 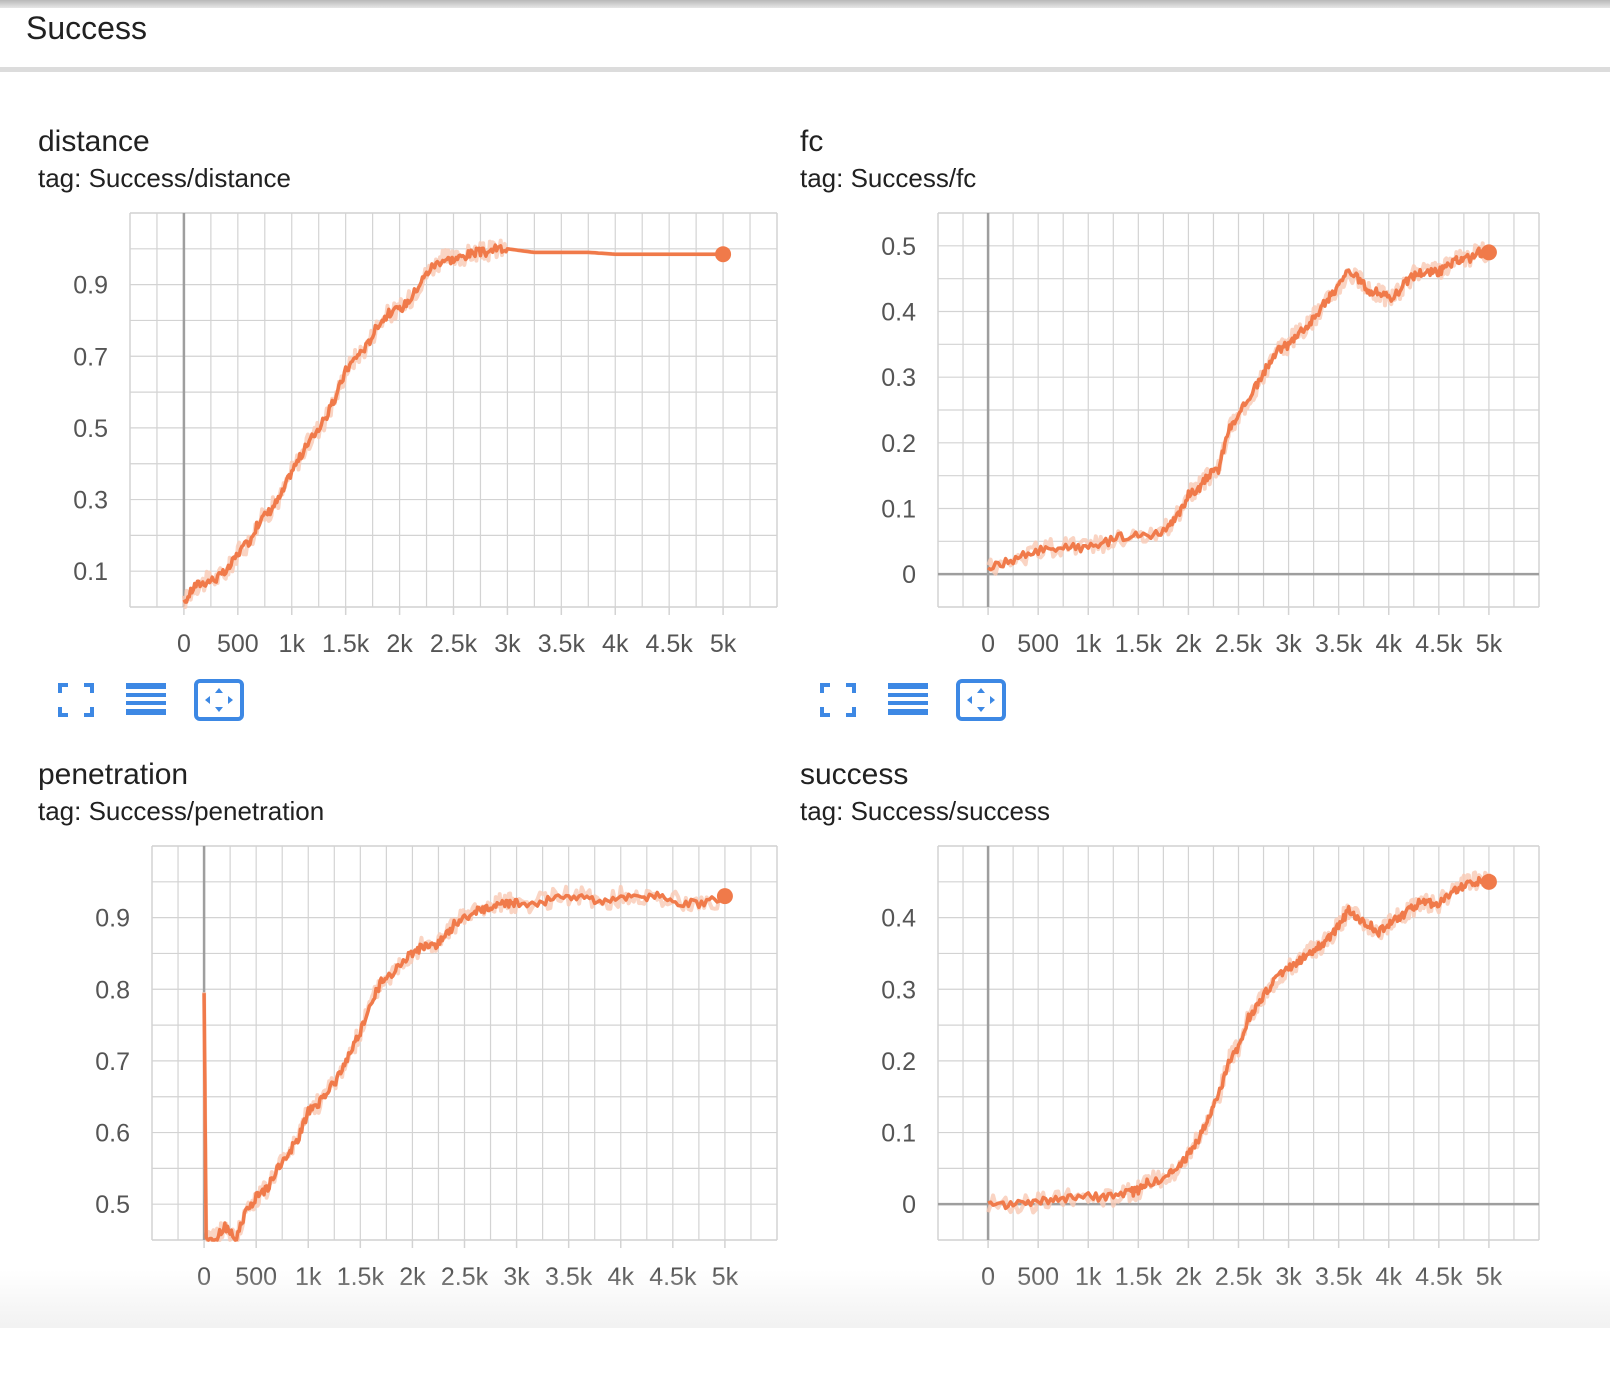 What do you see at coordinates (898, 444) in the screenshot?
I see `y-tick-label: 0.2` at bounding box center [898, 444].